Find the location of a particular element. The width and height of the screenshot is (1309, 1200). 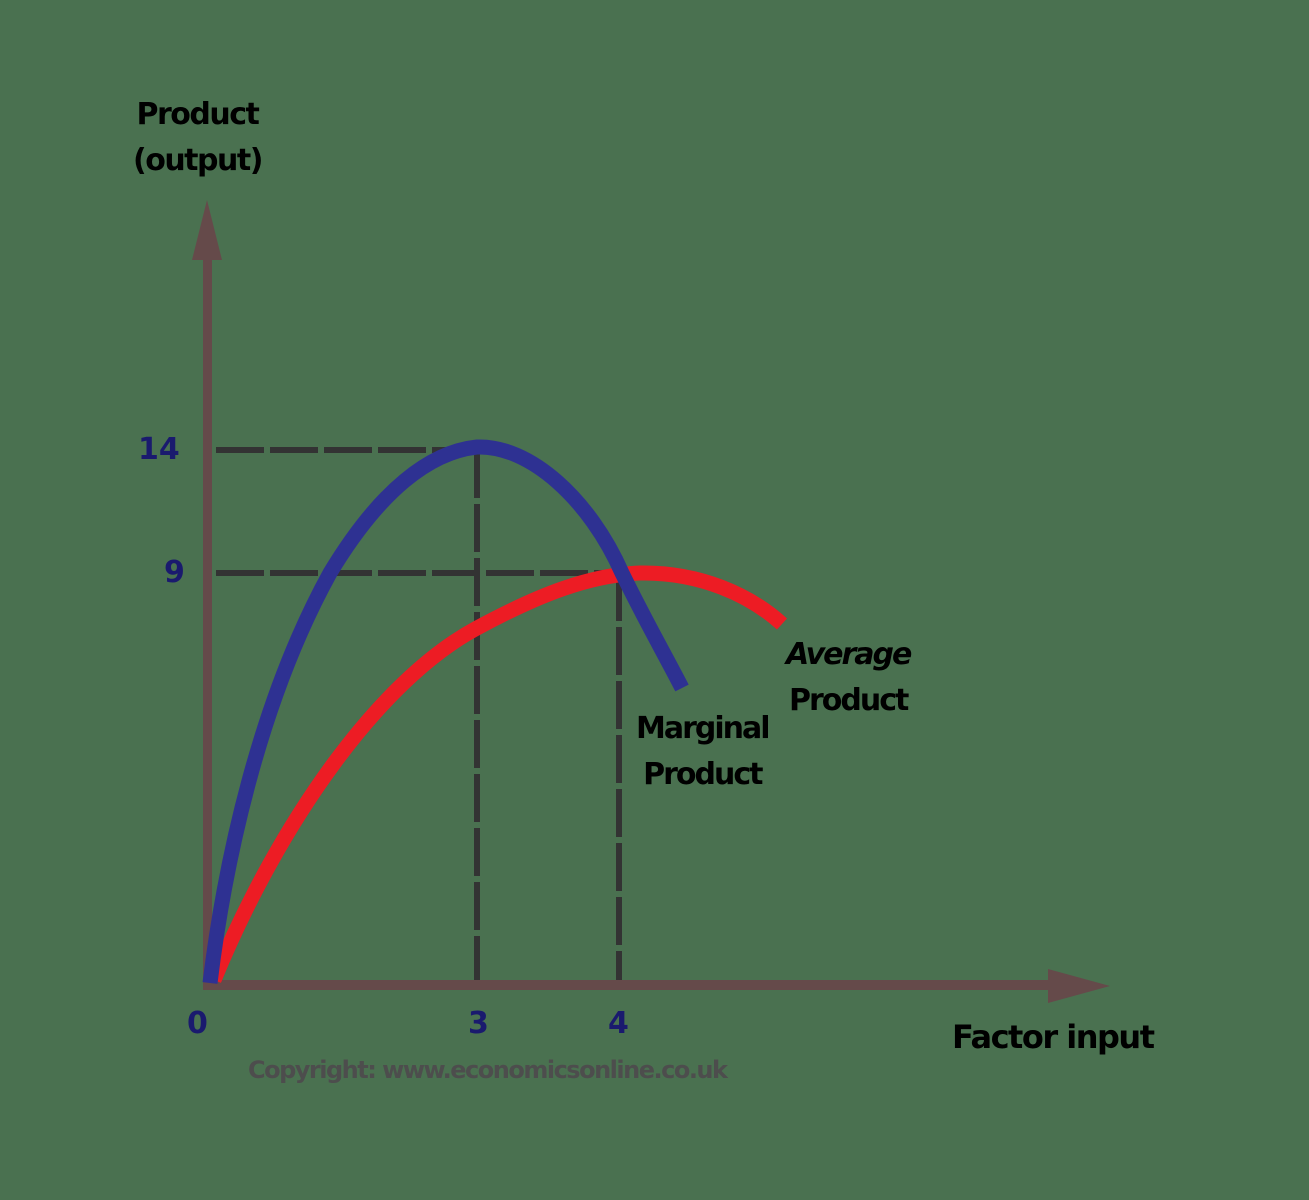

marginal-product-label: Marginal Product is located at coordinates (703, 752).